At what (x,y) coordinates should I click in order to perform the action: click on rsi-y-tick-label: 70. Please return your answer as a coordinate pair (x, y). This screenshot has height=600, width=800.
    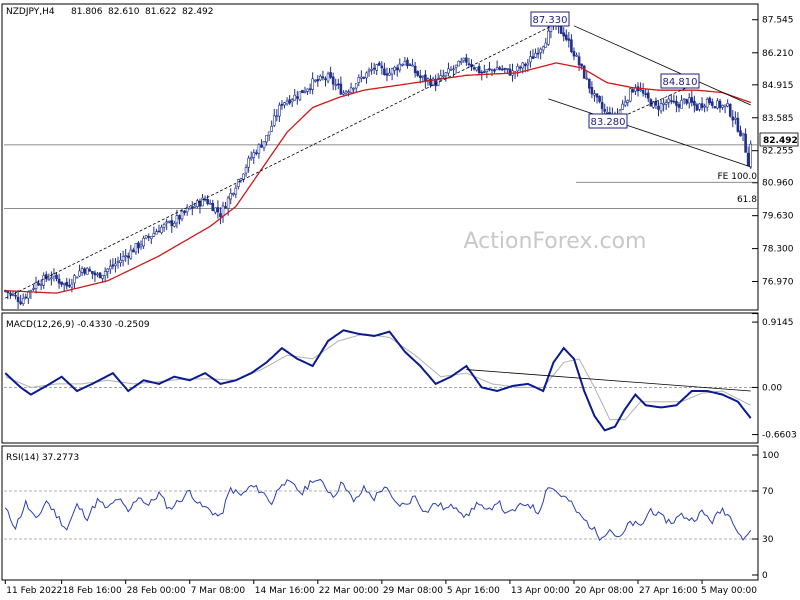
    Looking at the image, I should click on (768, 492).